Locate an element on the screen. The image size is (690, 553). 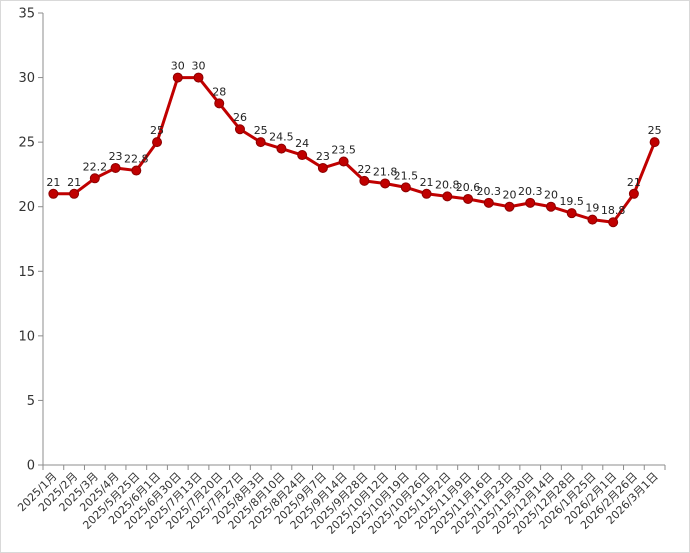
data-label: 21.8 is located at coordinates (385, 171).